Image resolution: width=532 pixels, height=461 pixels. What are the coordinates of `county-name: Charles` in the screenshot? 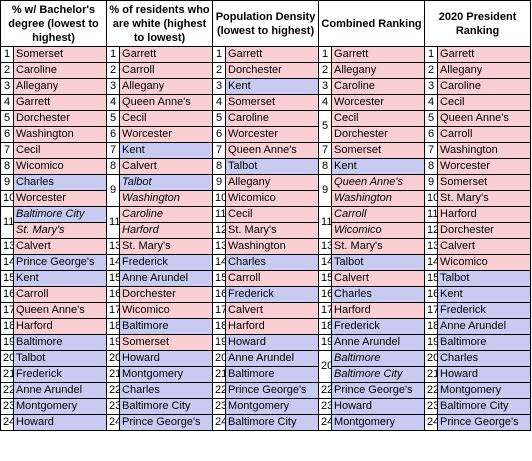 It's located at (484, 358).